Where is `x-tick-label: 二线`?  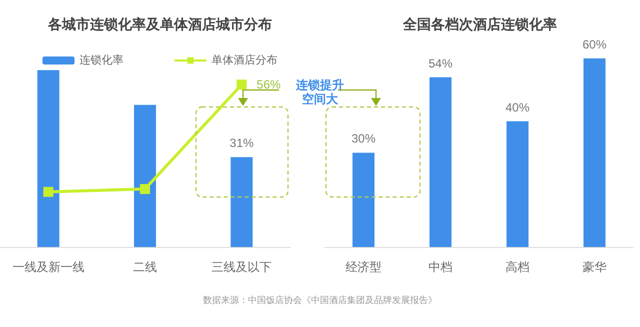
x-tick-label: 二线 is located at coordinates (145, 267).